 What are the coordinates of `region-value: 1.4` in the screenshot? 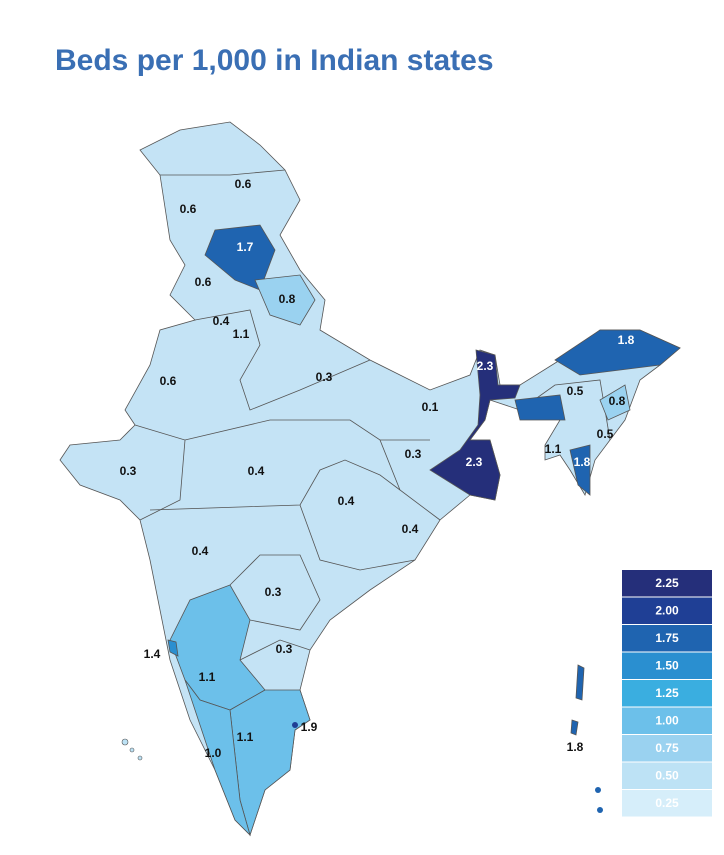 It's located at (152, 654).